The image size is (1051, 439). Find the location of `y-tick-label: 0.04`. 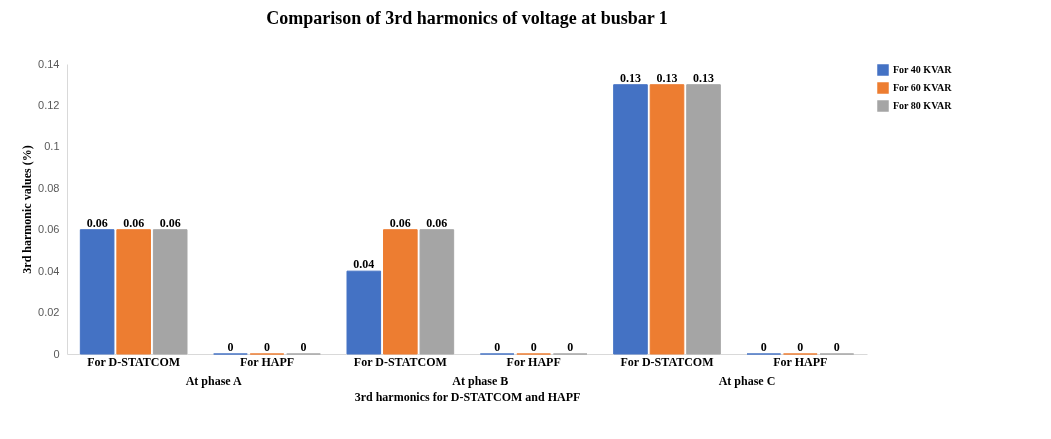

y-tick-label: 0.04 is located at coordinates (49, 270).